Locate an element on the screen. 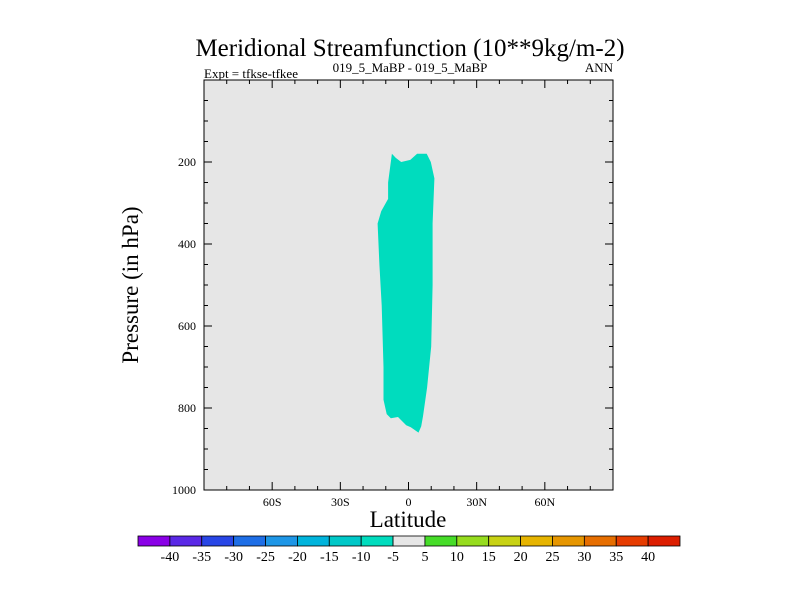 The width and height of the screenshot is (800, 600). colorbar-label: 10 is located at coordinates (457, 557).